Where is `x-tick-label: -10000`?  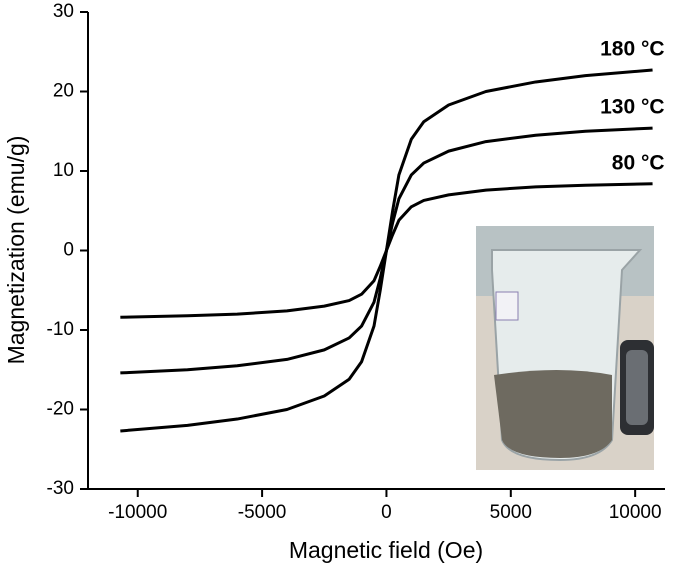
x-tick-label: -10000 is located at coordinates (137, 512).